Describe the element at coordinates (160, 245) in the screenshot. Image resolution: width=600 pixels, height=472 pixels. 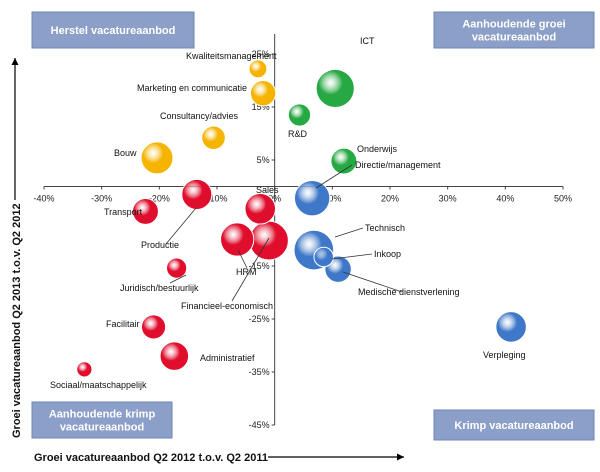
I see `label-productie: Productie` at that location.